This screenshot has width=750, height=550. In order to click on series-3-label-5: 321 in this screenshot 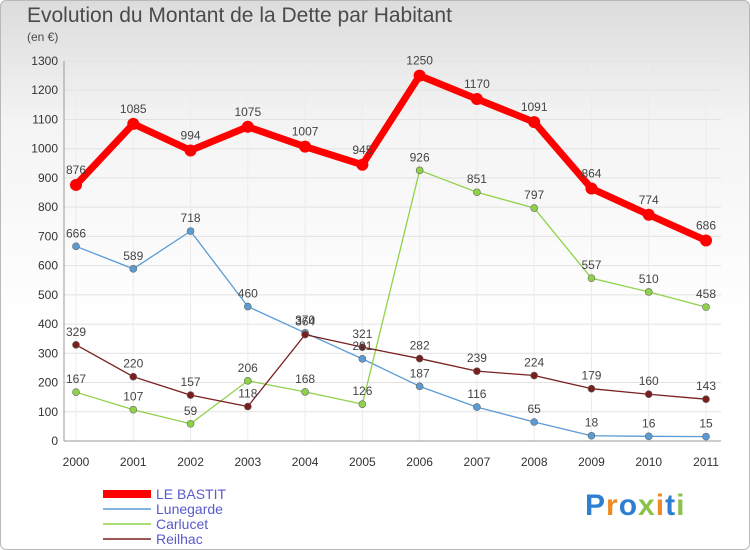, I will do `click(362, 334)`.